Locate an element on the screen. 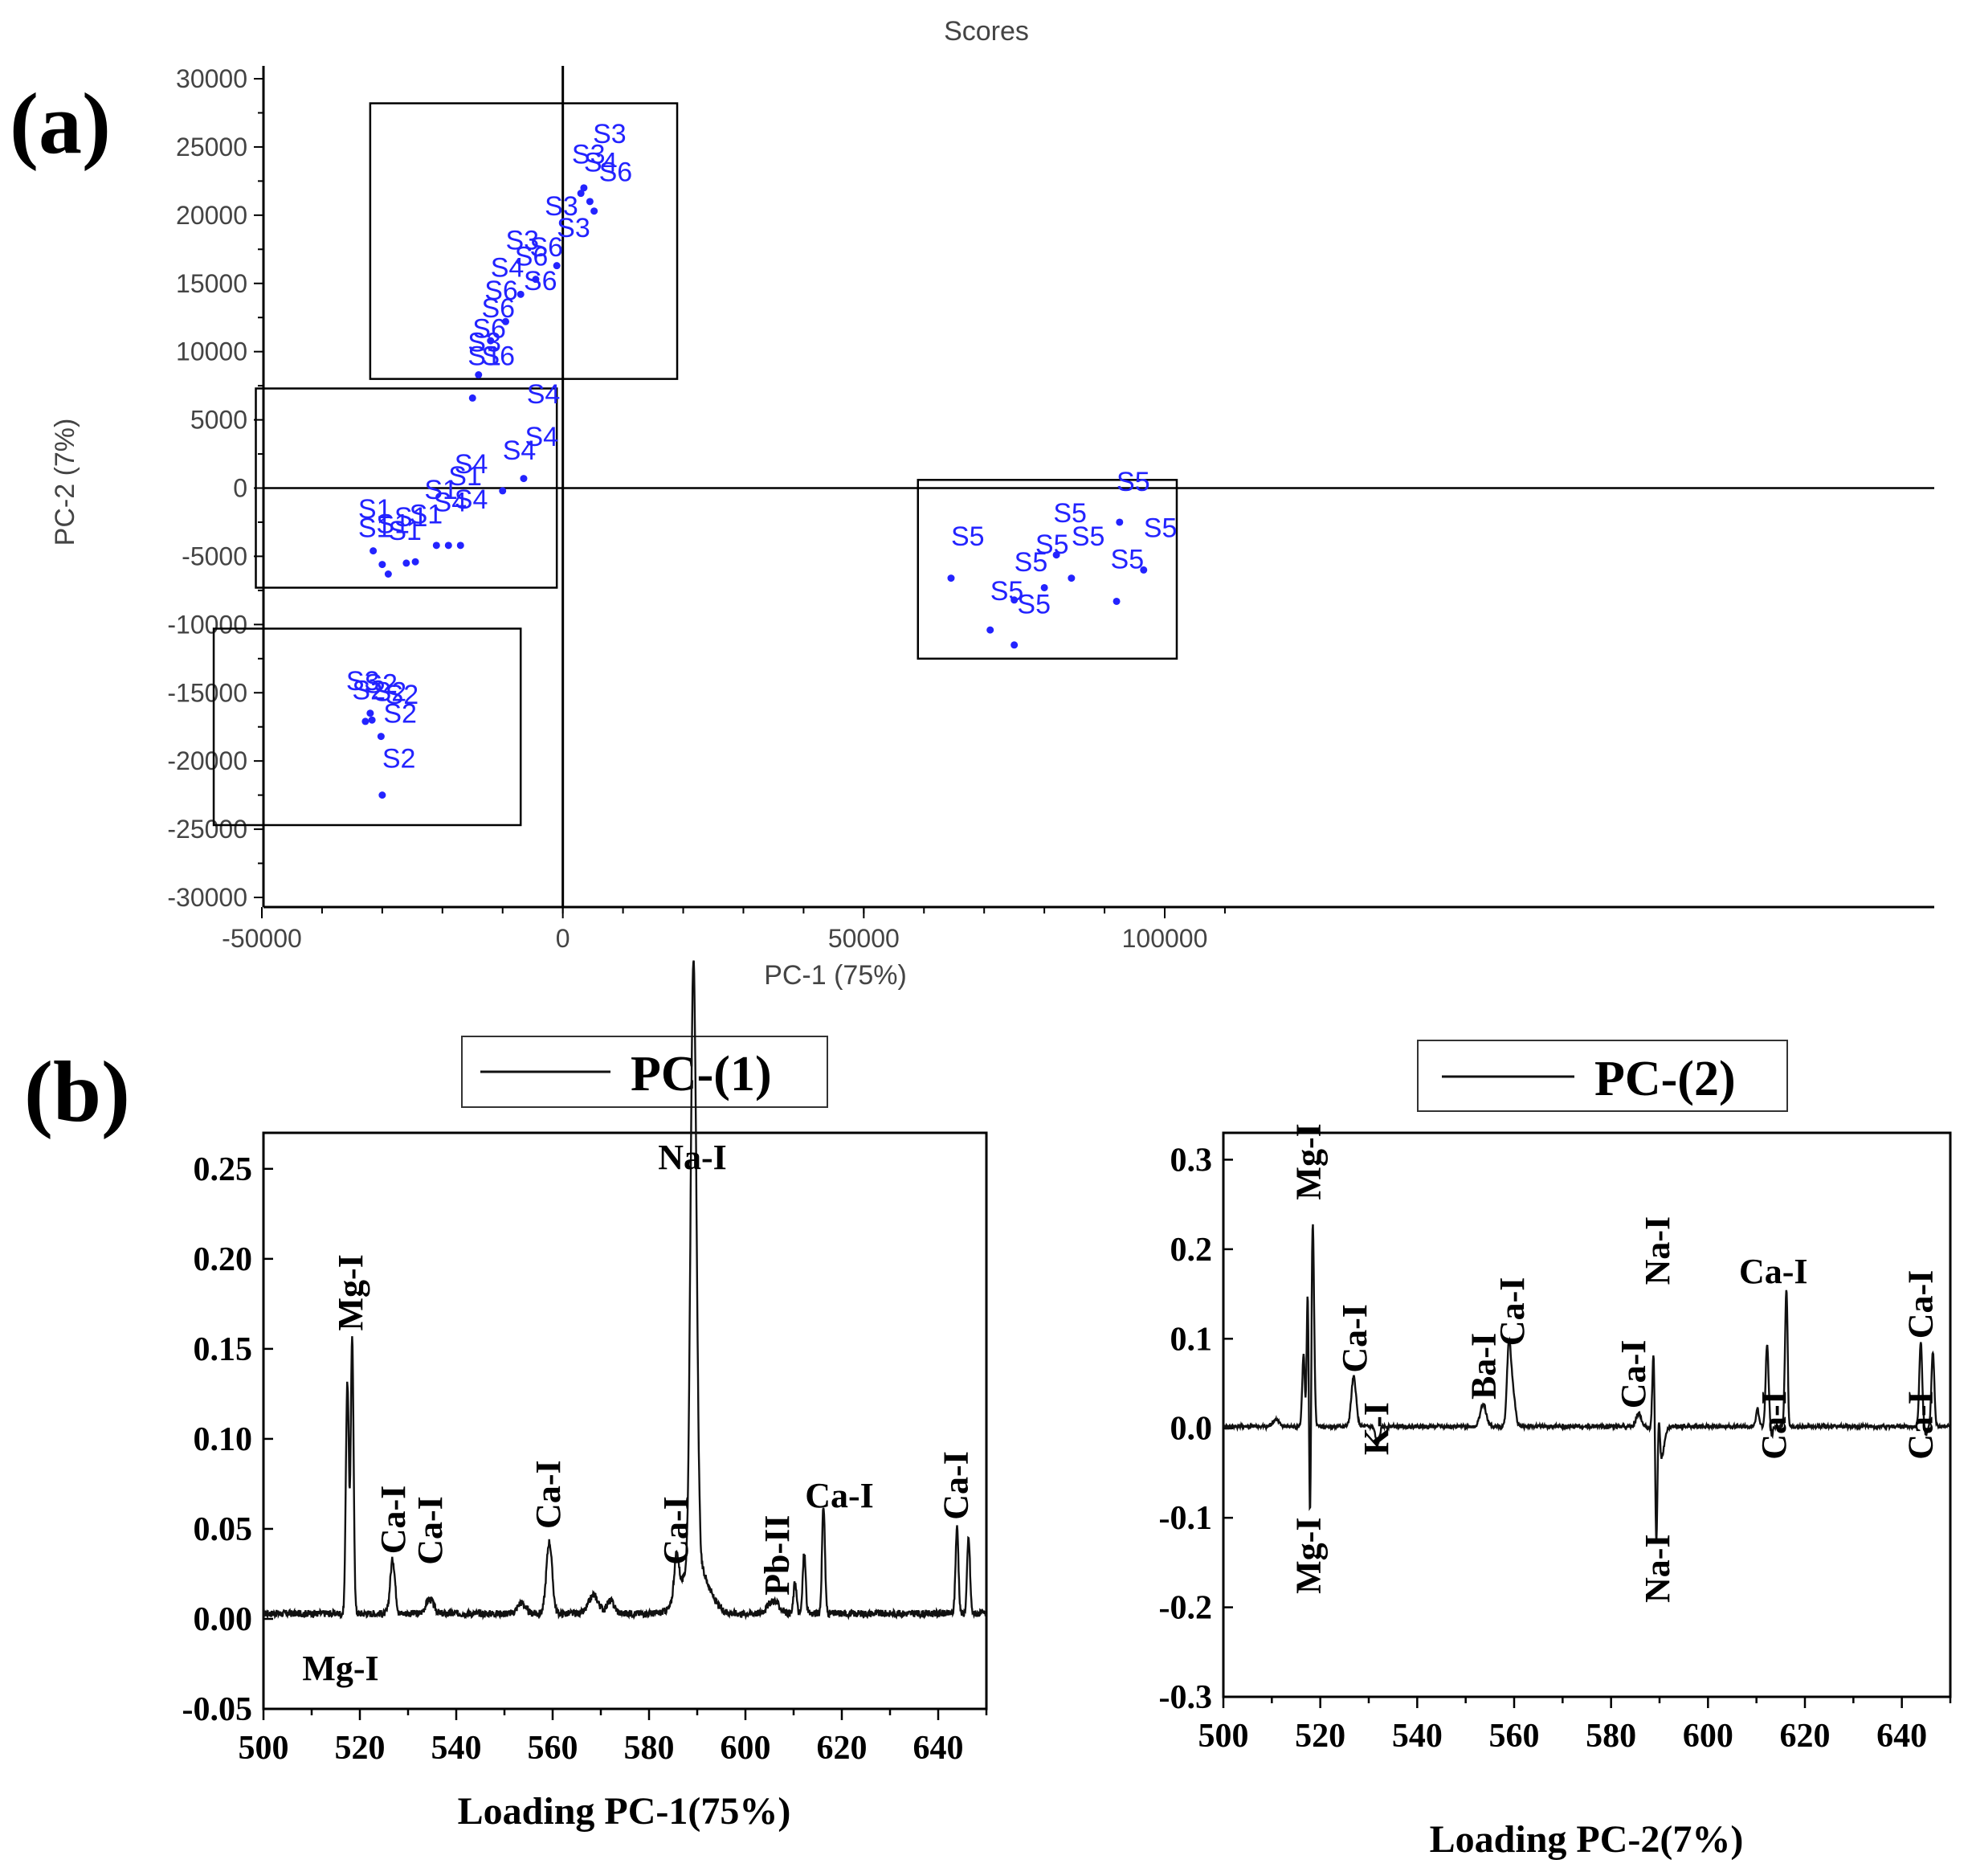  y-tick-label: 0.05 is located at coordinates (223, 1529).